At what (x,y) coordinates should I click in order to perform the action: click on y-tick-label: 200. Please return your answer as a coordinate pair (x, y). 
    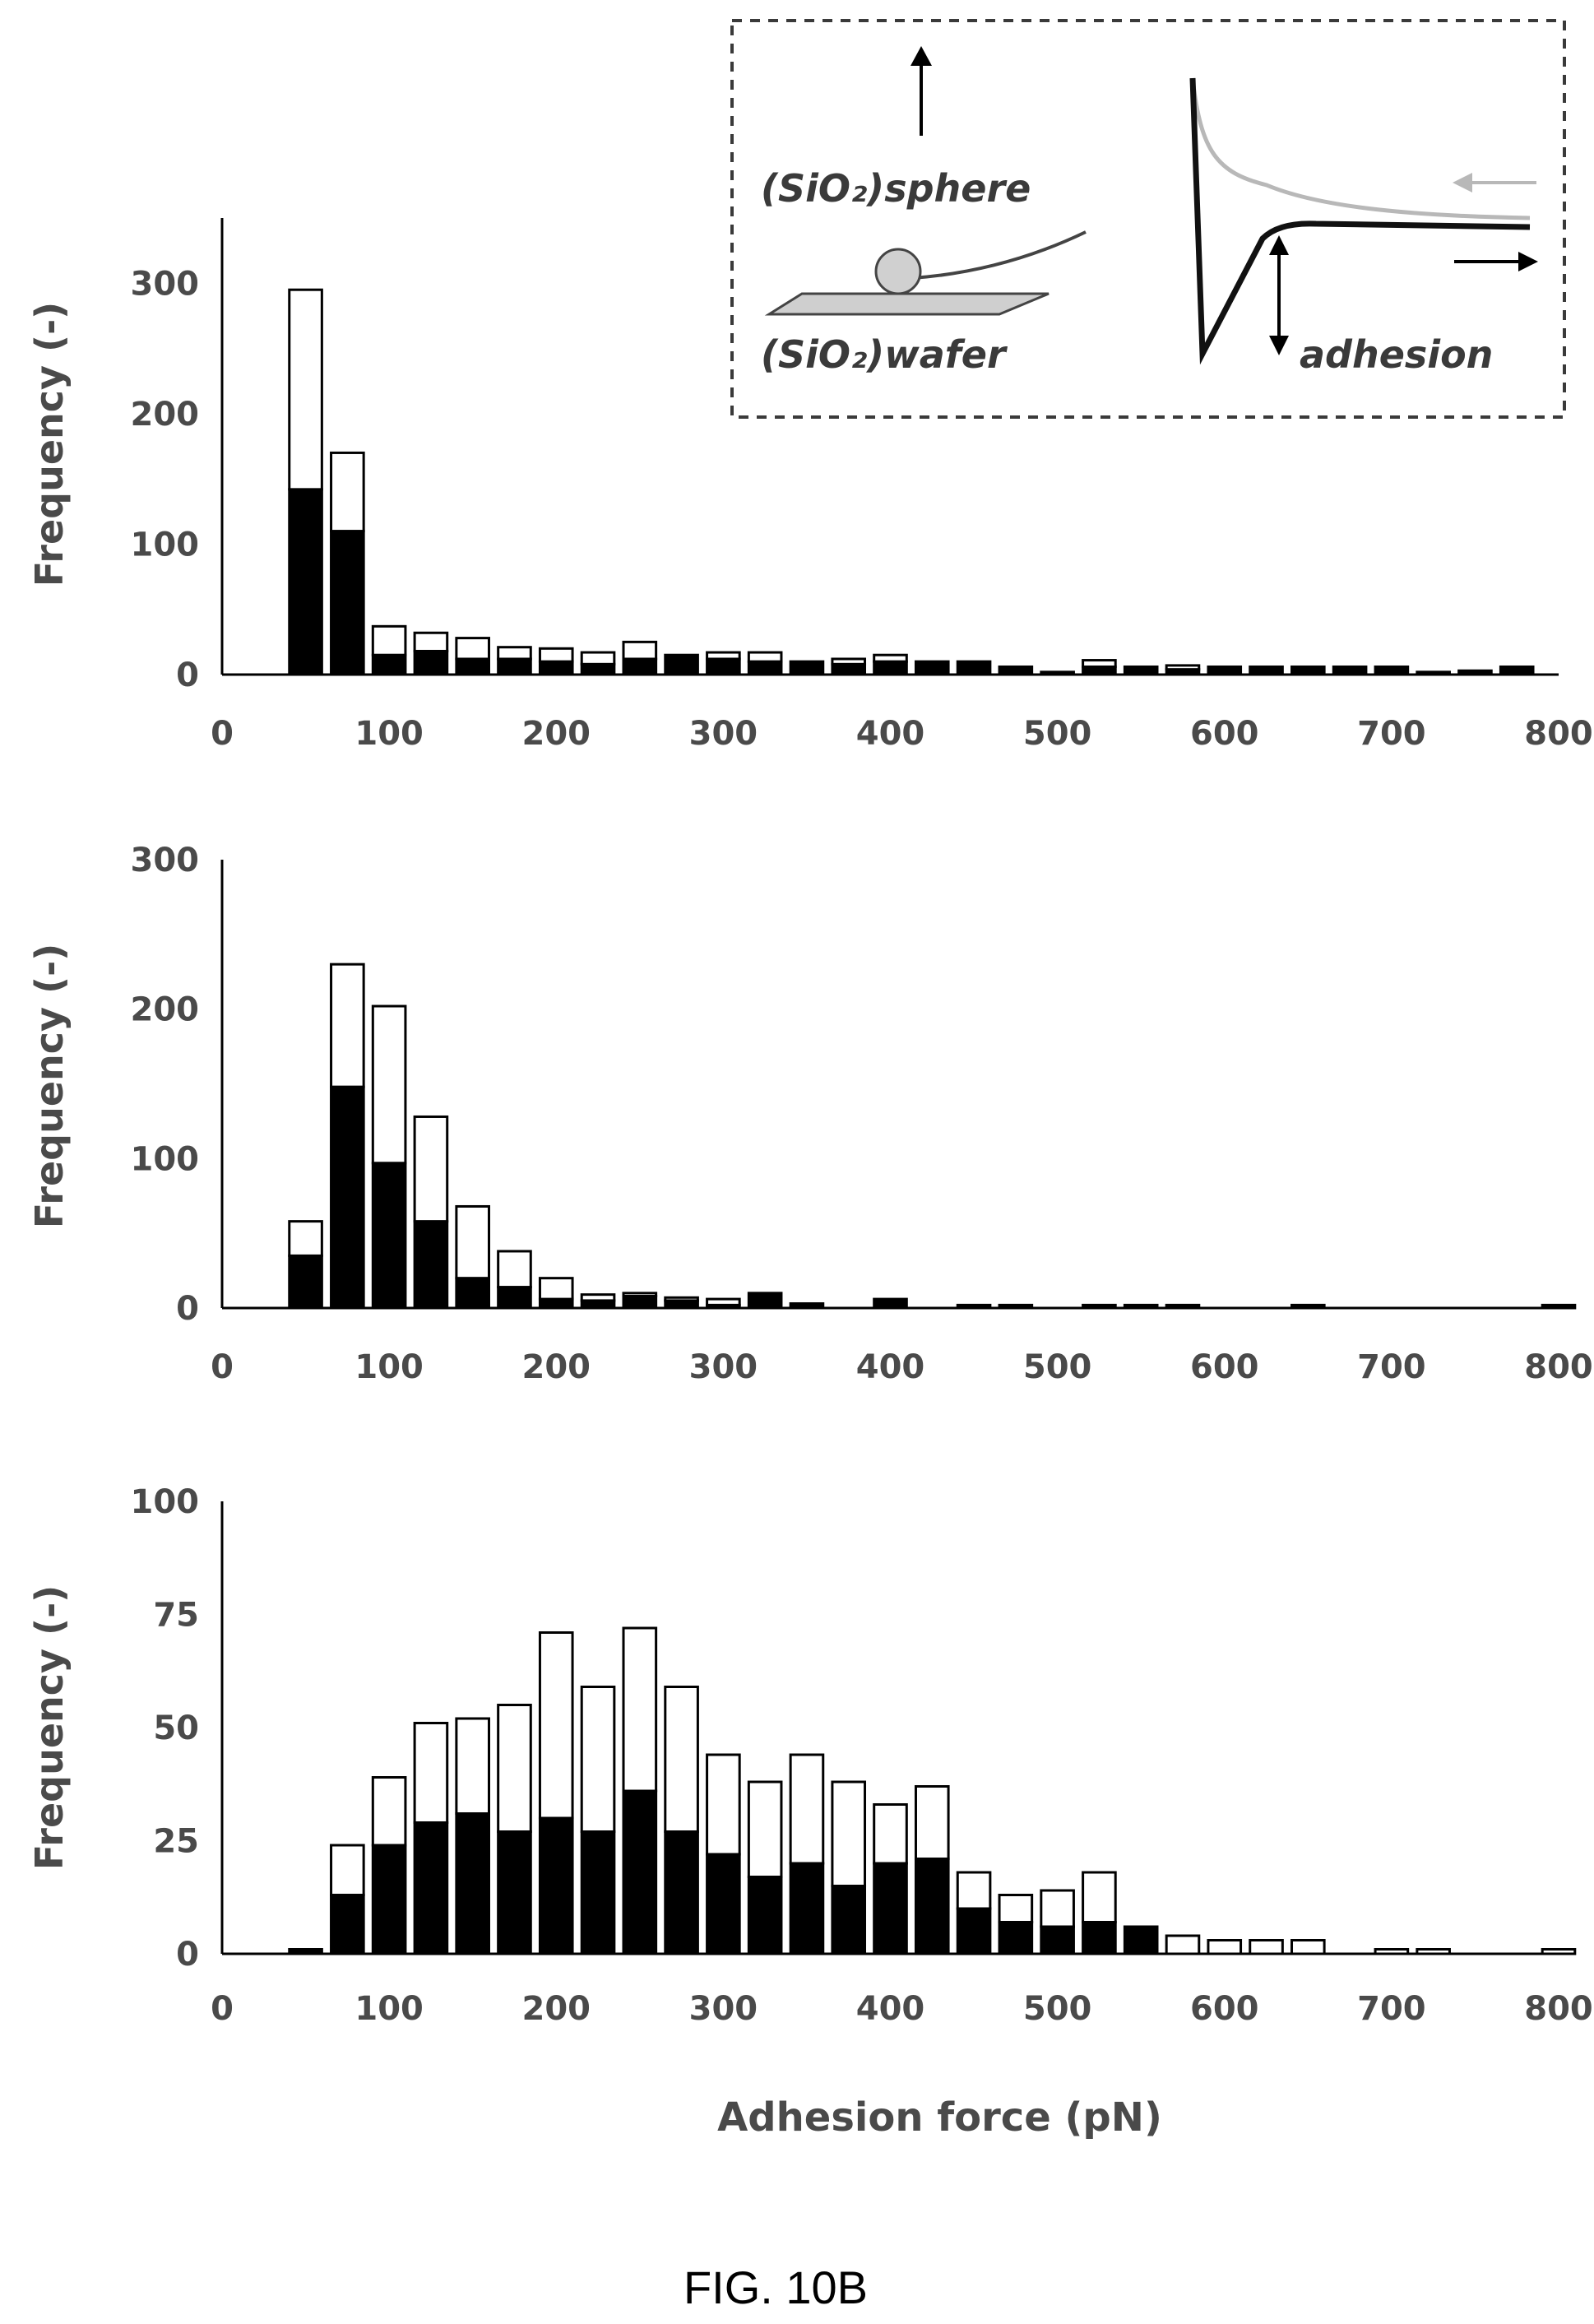
    Looking at the image, I should click on (165, 1010).